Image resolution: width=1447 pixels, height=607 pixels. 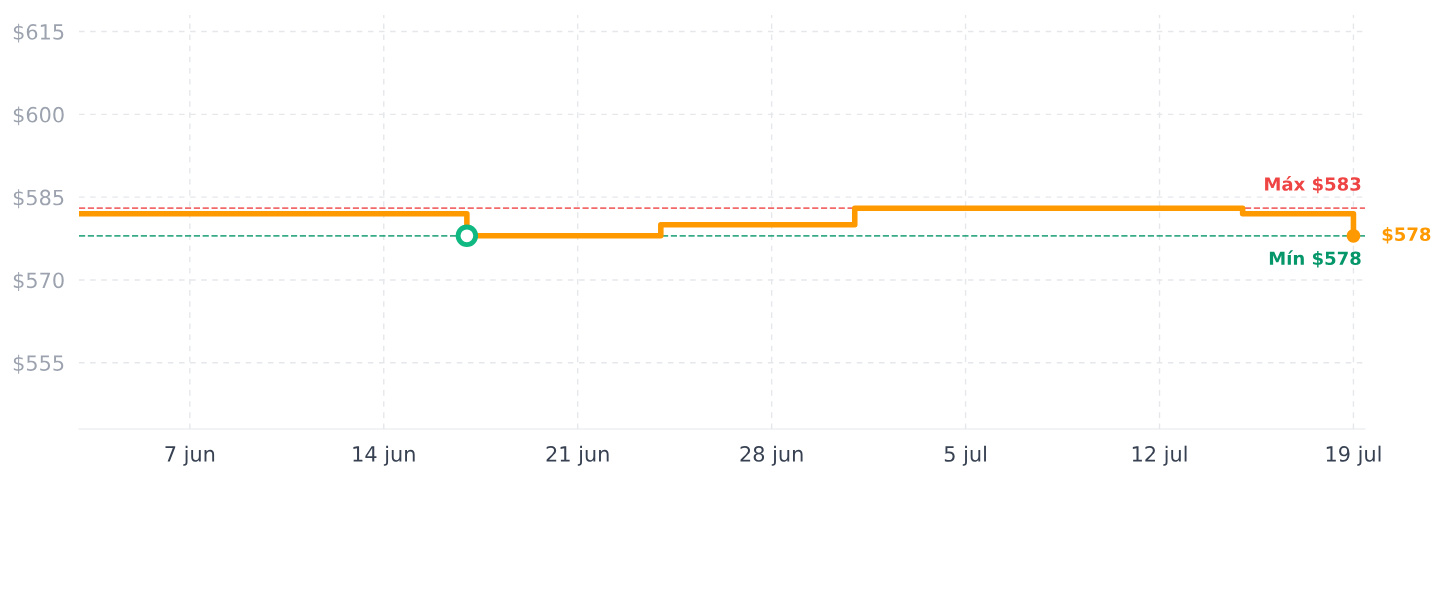 What do you see at coordinates (38, 281) in the screenshot?
I see `y-tick-label: $570` at bounding box center [38, 281].